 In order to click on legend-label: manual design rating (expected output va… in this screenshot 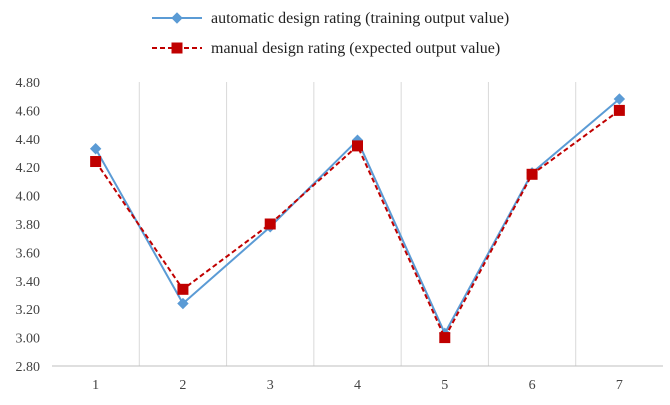, I will do `click(355, 48)`.